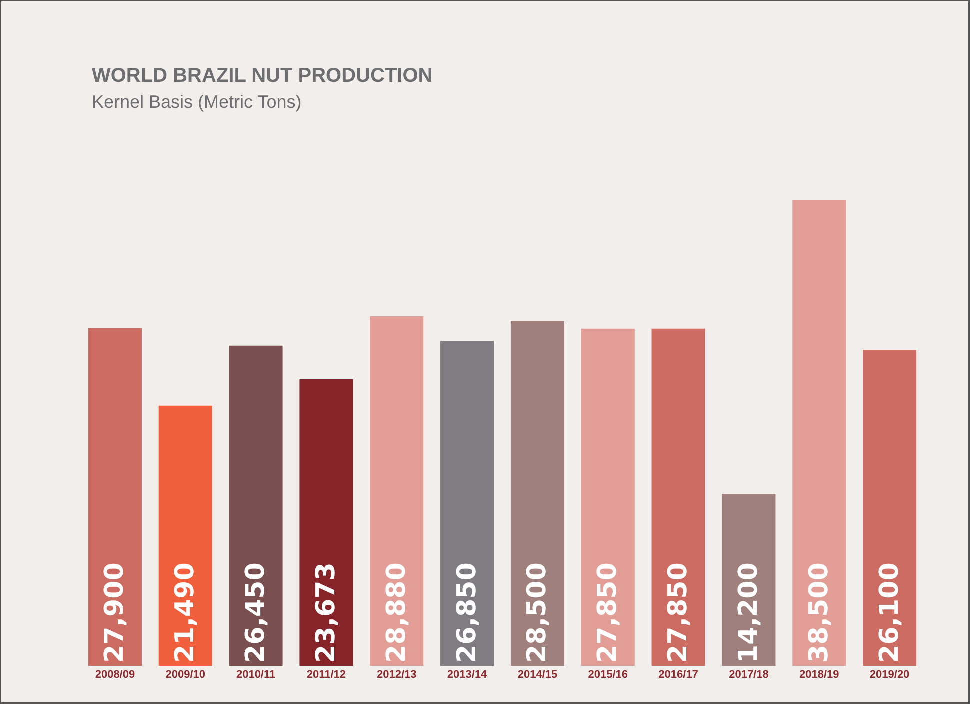 Image resolution: width=970 pixels, height=704 pixels. What do you see at coordinates (608, 675) in the screenshot?
I see `x-tick-label: 2015/16` at bounding box center [608, 675].